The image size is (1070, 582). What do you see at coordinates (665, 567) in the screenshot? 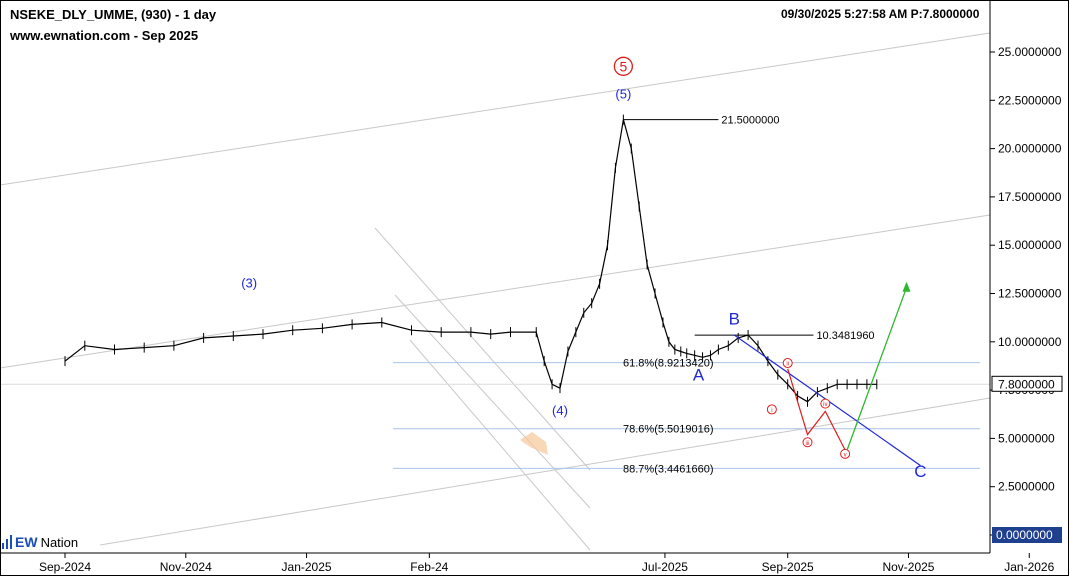
I see `x-tick-label: Jul-2025` at bounding box center [665, 567].